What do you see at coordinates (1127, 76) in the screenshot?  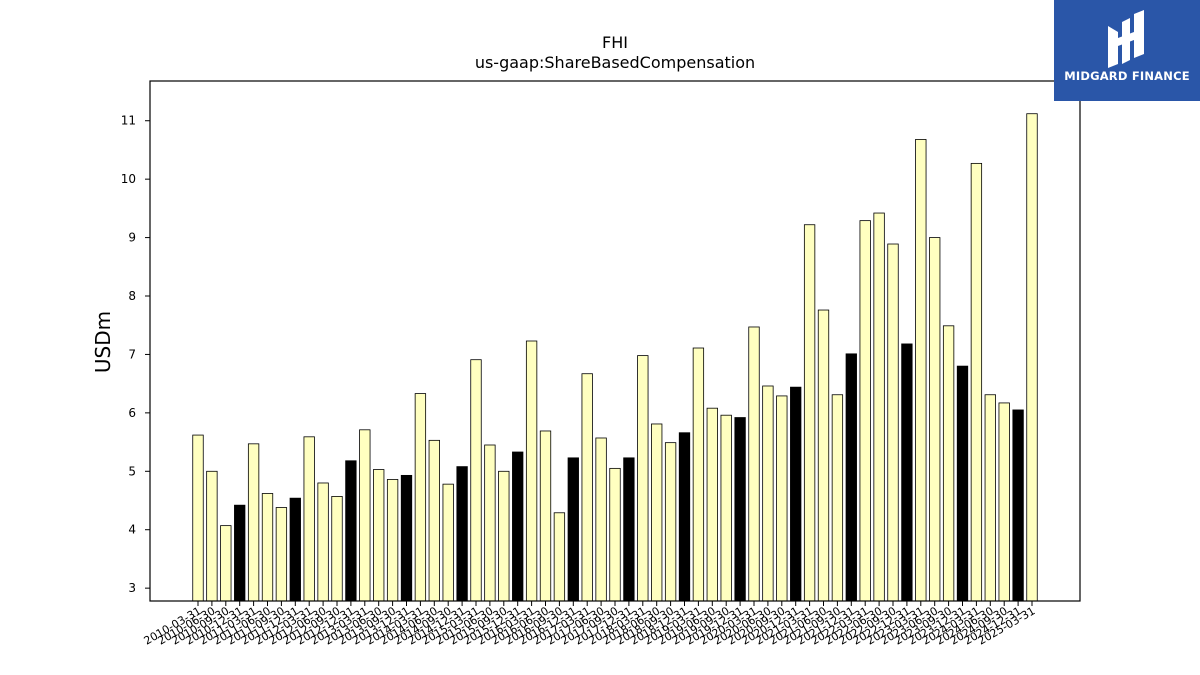 I see `logo-text: MIDGARD FINANCE` at bounding box center [1127, 76].